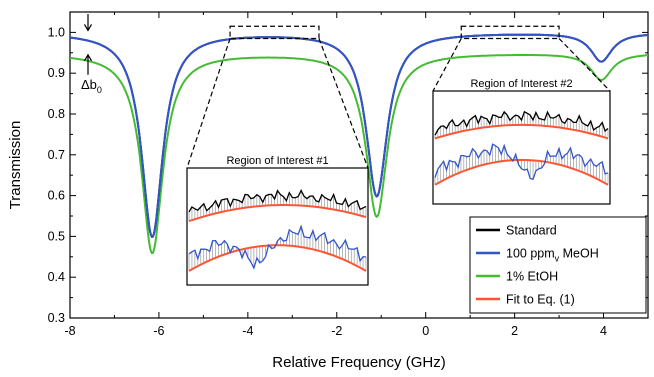  What do you see at coordinates (603, 331) in the screenshot?
I see `x-tick-label: 4` at bounding box center [603, 331].